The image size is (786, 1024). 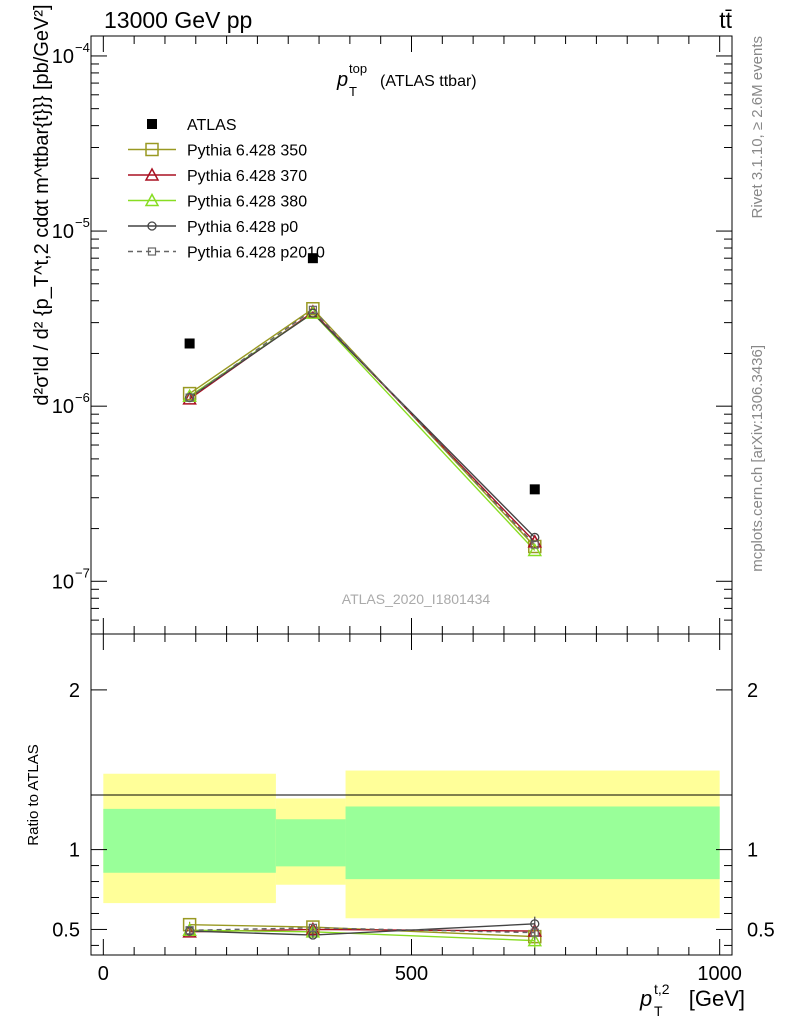 I want to click on main-ytick-label: 10 −4, so click(x=71, y=54).